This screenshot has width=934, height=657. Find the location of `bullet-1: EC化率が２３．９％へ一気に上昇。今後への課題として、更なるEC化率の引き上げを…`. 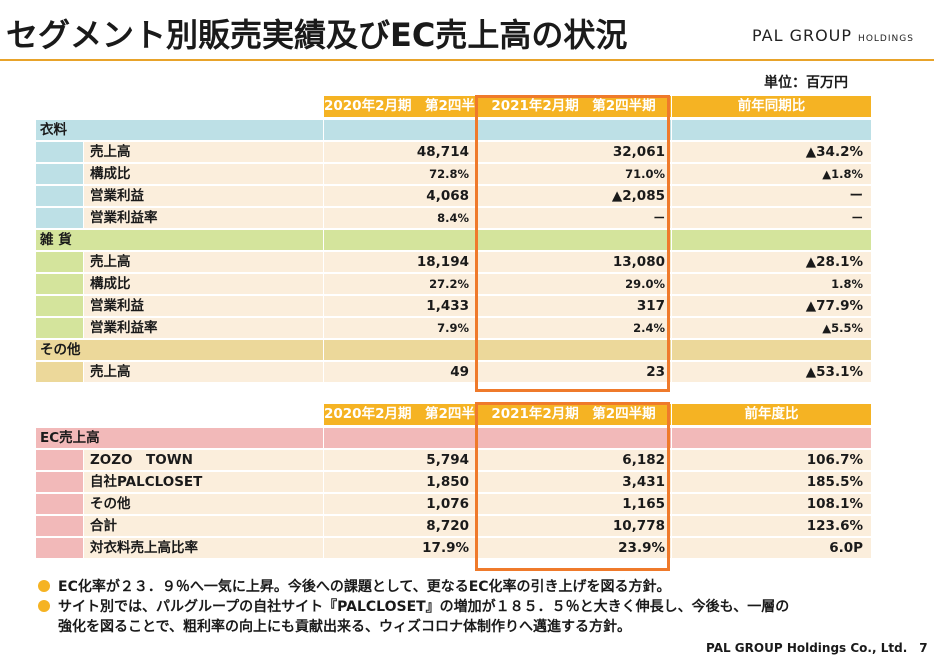

bullet-1: EC化率が２３．９％へ一気に上昇。今後への課題として、更なるEC化率の引き上げを… is located at coordinates (354, 587).